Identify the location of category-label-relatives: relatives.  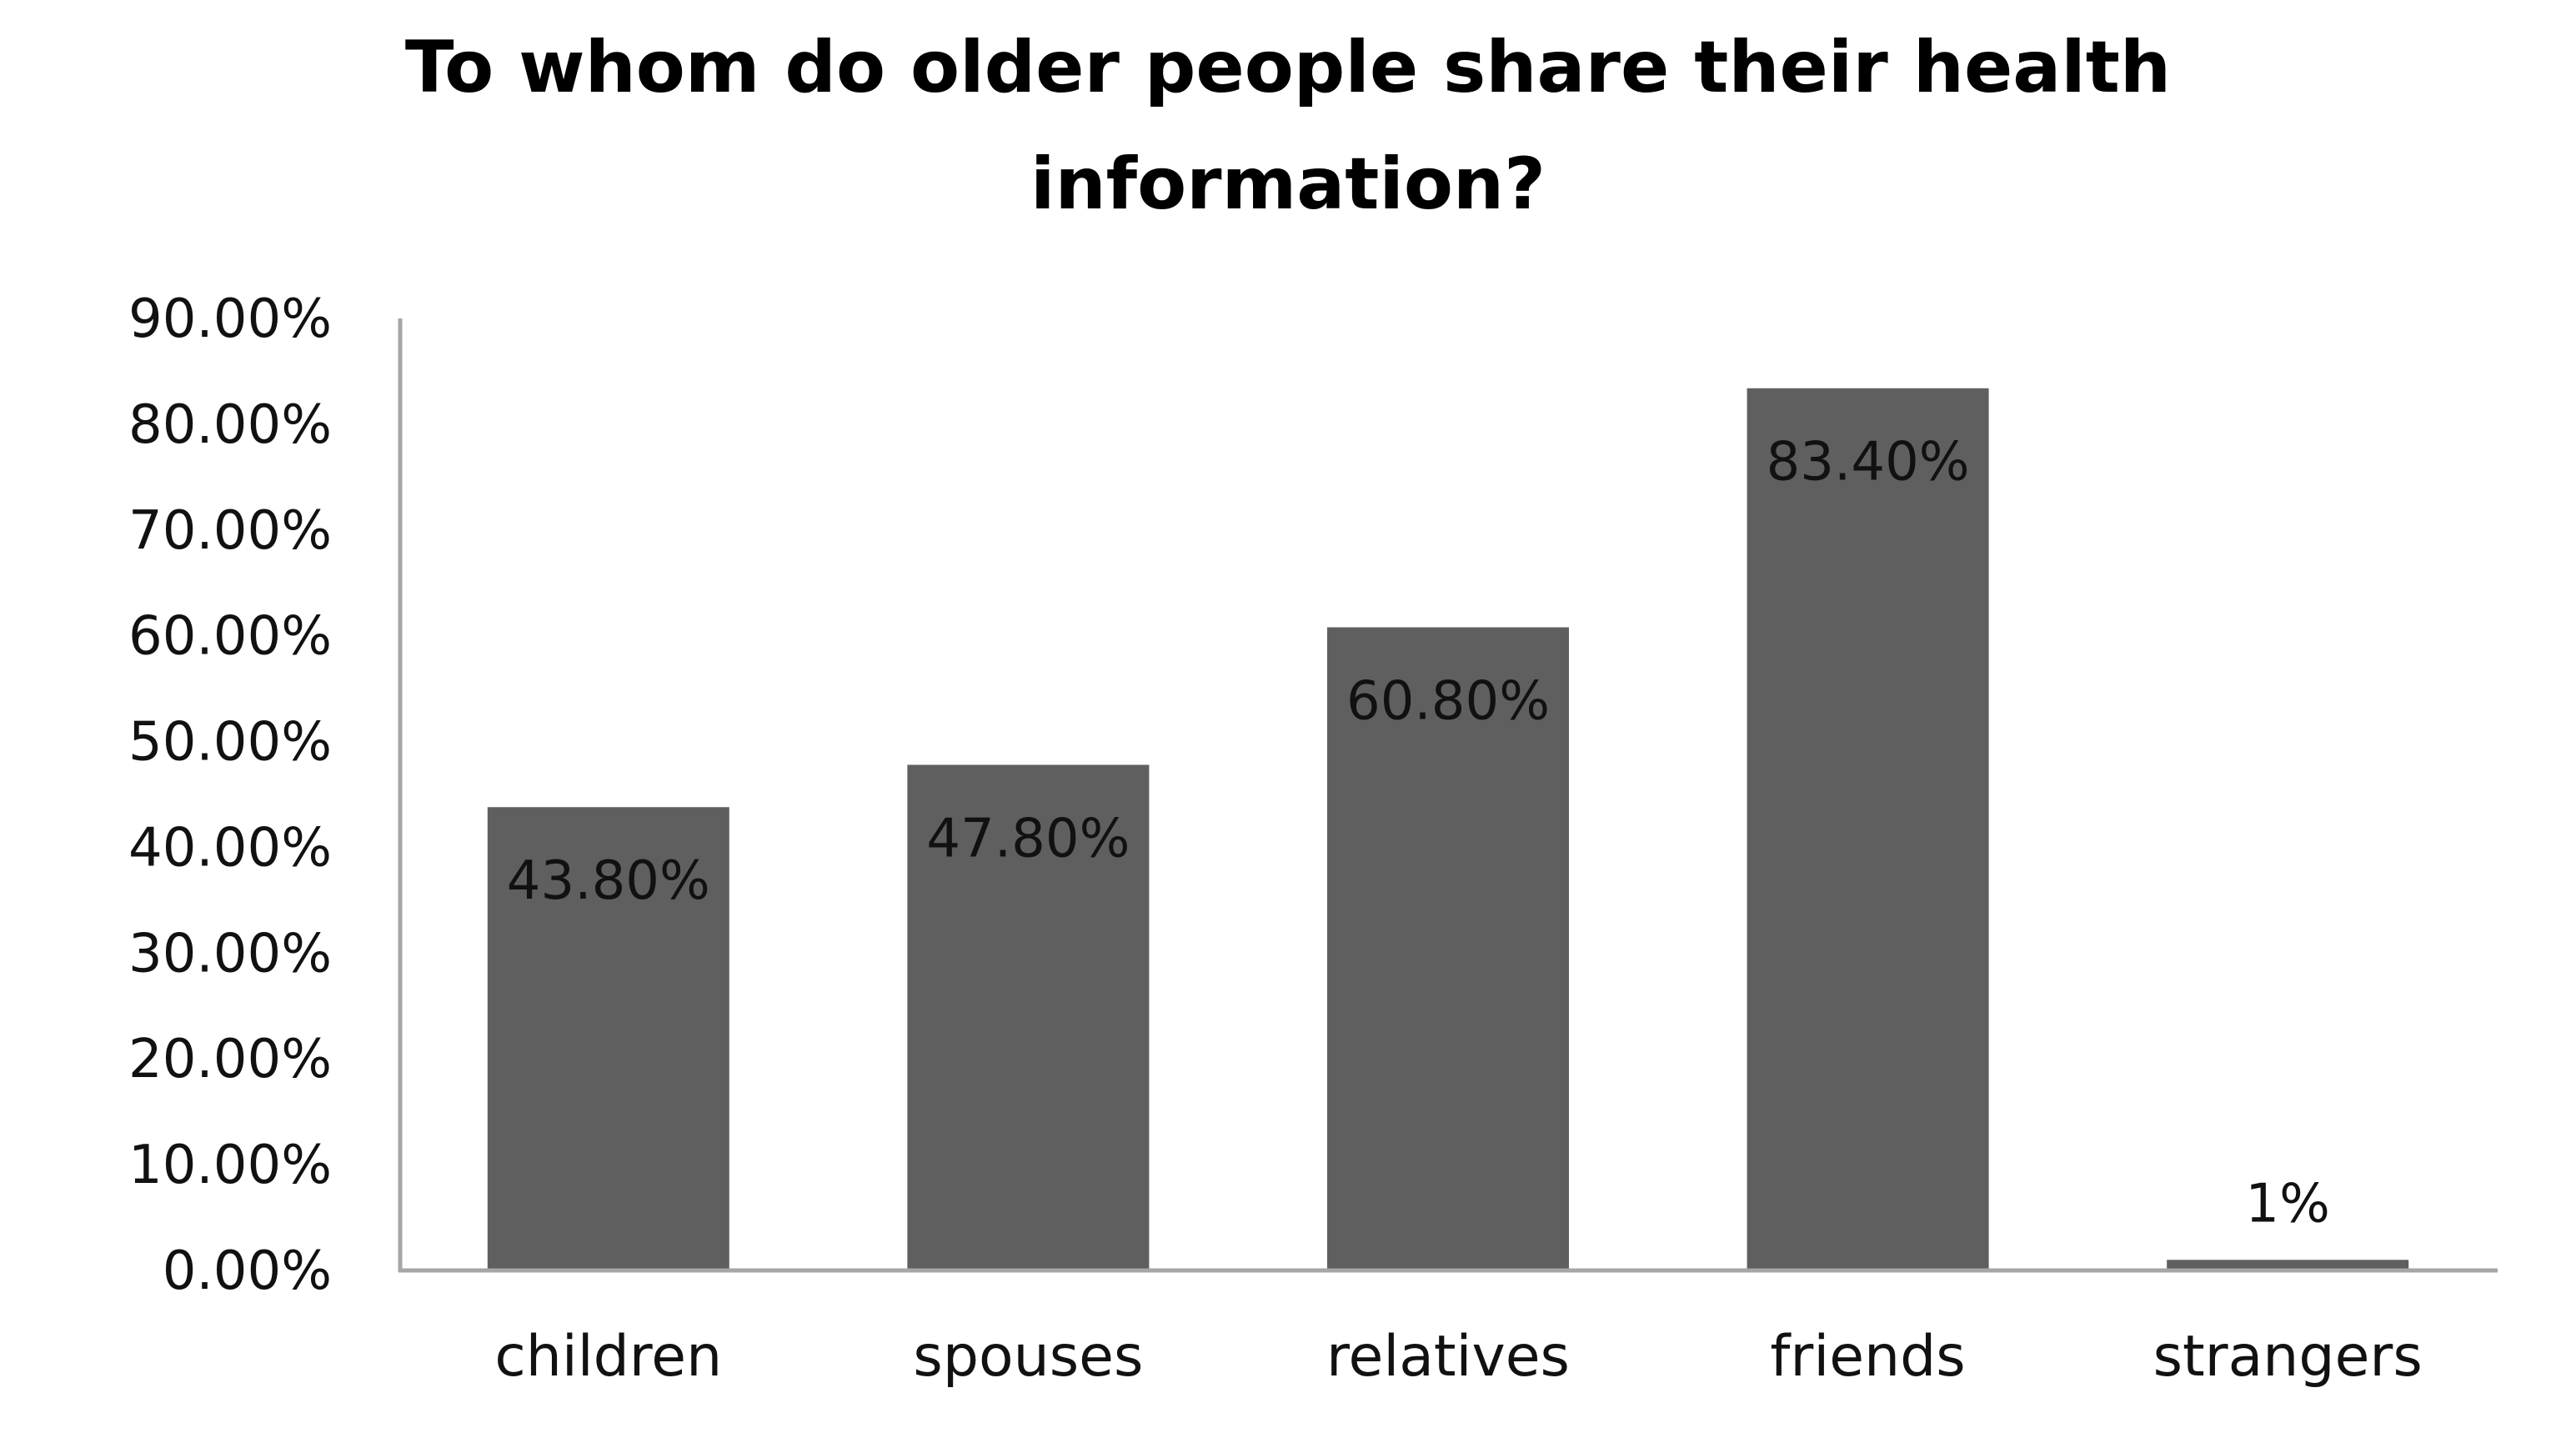
(1448, 1357).